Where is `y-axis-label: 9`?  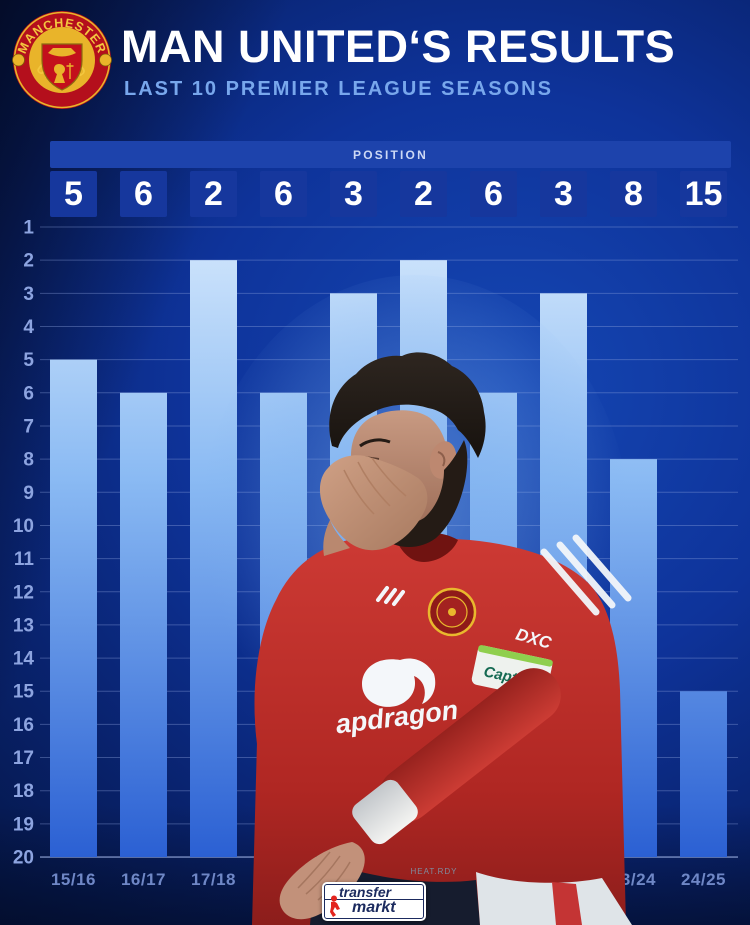 y-axis-label: 9 is located at coordinates (28, 493).